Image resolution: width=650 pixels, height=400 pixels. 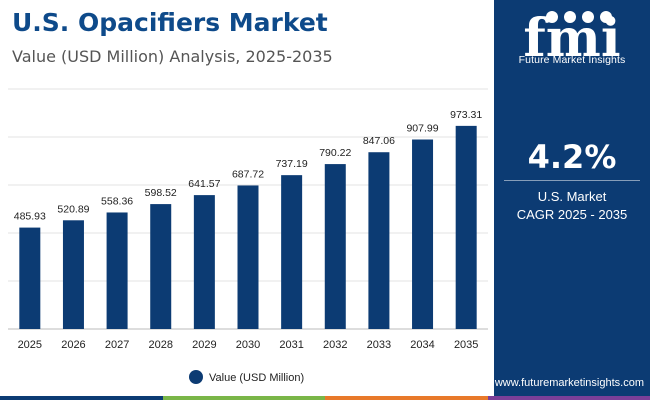 I want to click on divider, so click(x=572, y=180).